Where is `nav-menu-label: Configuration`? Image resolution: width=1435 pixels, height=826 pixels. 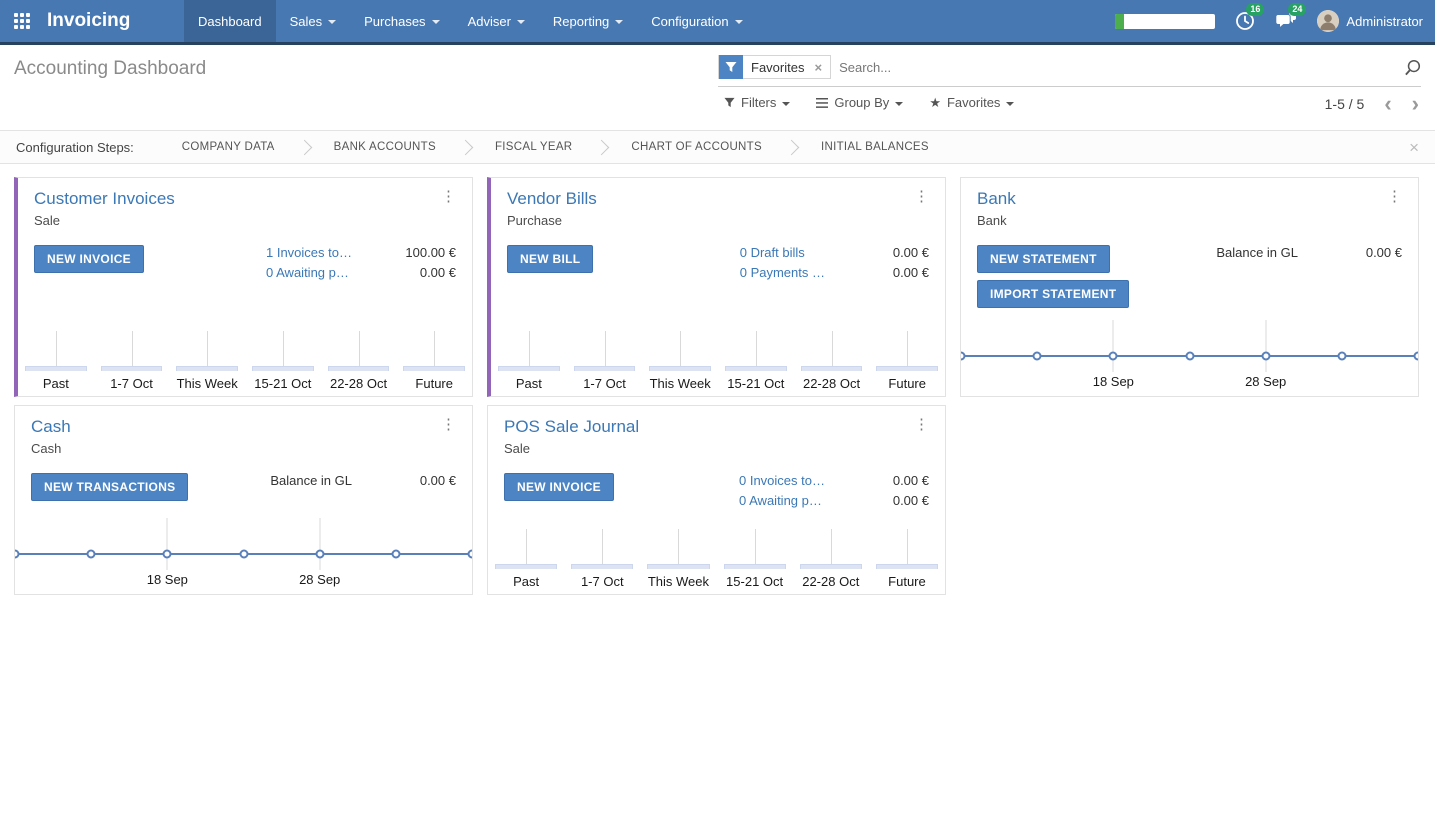
nav-menu-label: Configuration is located at coordinates (690, 21).